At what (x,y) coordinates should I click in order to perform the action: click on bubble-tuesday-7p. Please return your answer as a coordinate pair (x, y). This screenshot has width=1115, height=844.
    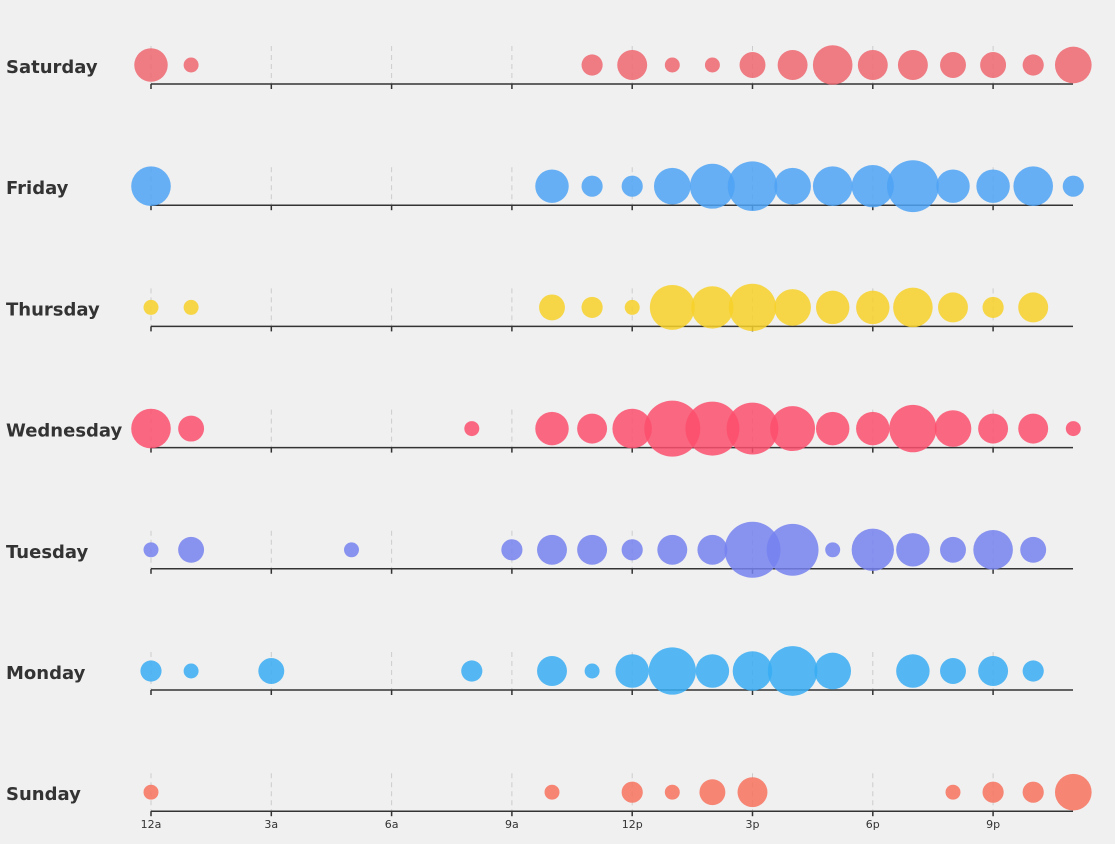
    Looking at the image, I should click on (913, 550).